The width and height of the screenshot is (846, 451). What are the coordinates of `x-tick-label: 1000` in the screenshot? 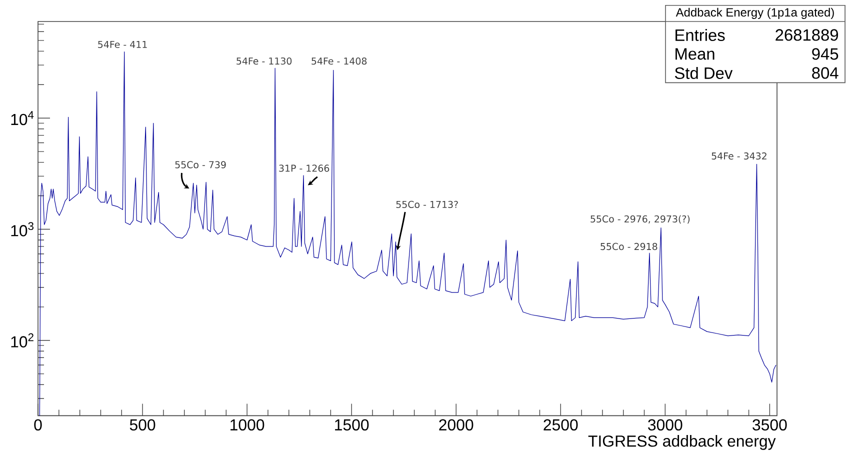 It's located at (247, 425).